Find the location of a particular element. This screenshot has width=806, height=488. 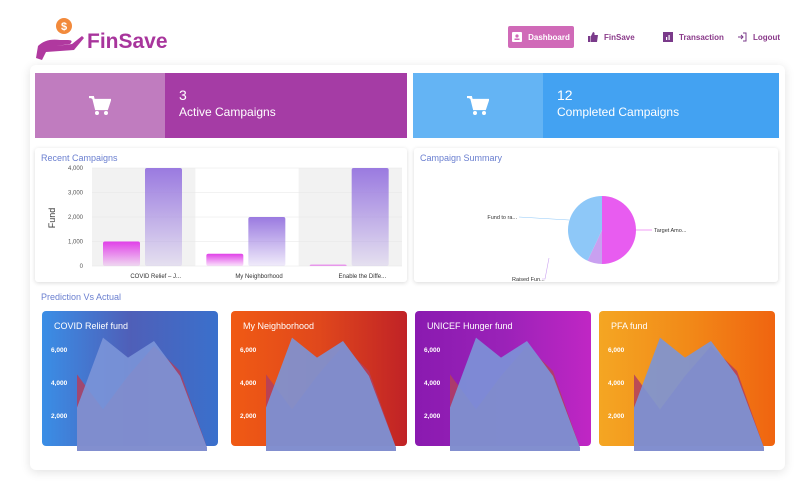

y-tick-label: 0 is located at coordinates (82, 267).